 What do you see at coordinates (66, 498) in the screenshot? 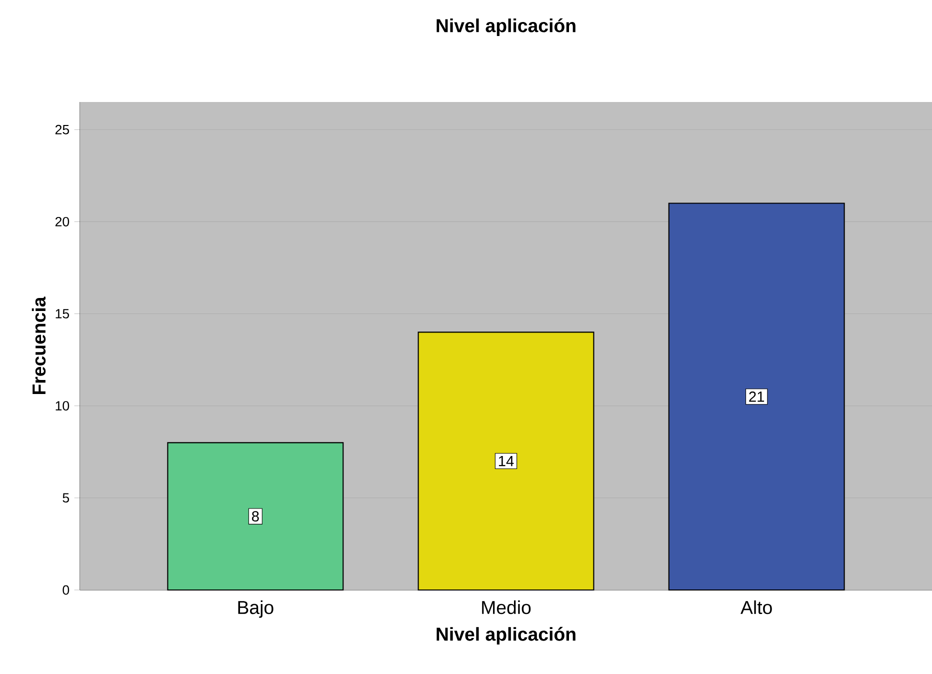
I see `y-tick-label: 5` at bounding box center [66, 498].